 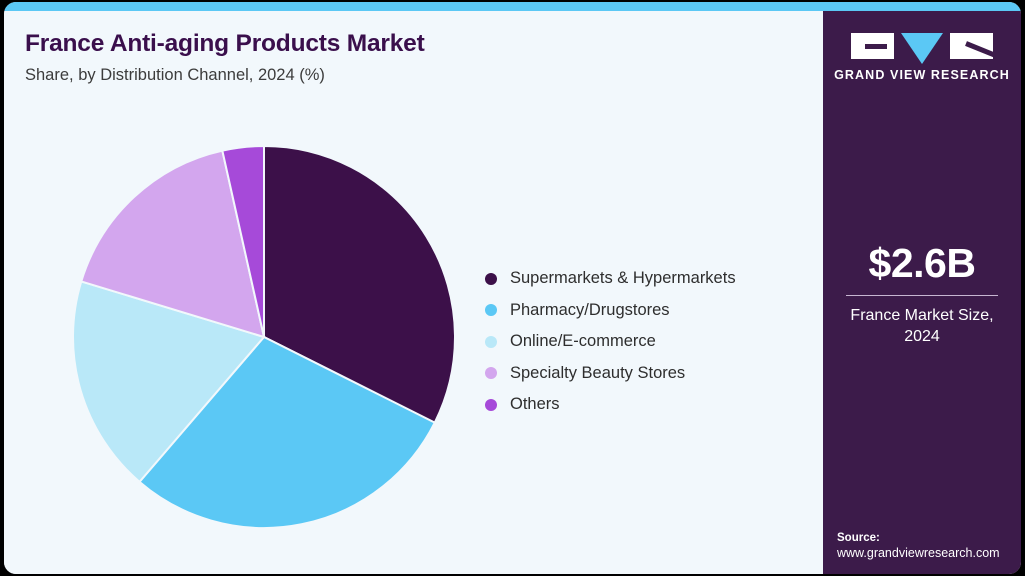 I want to click on brand-logo: GRAND VIEW RESEARCH, so click(x=922, y=57).